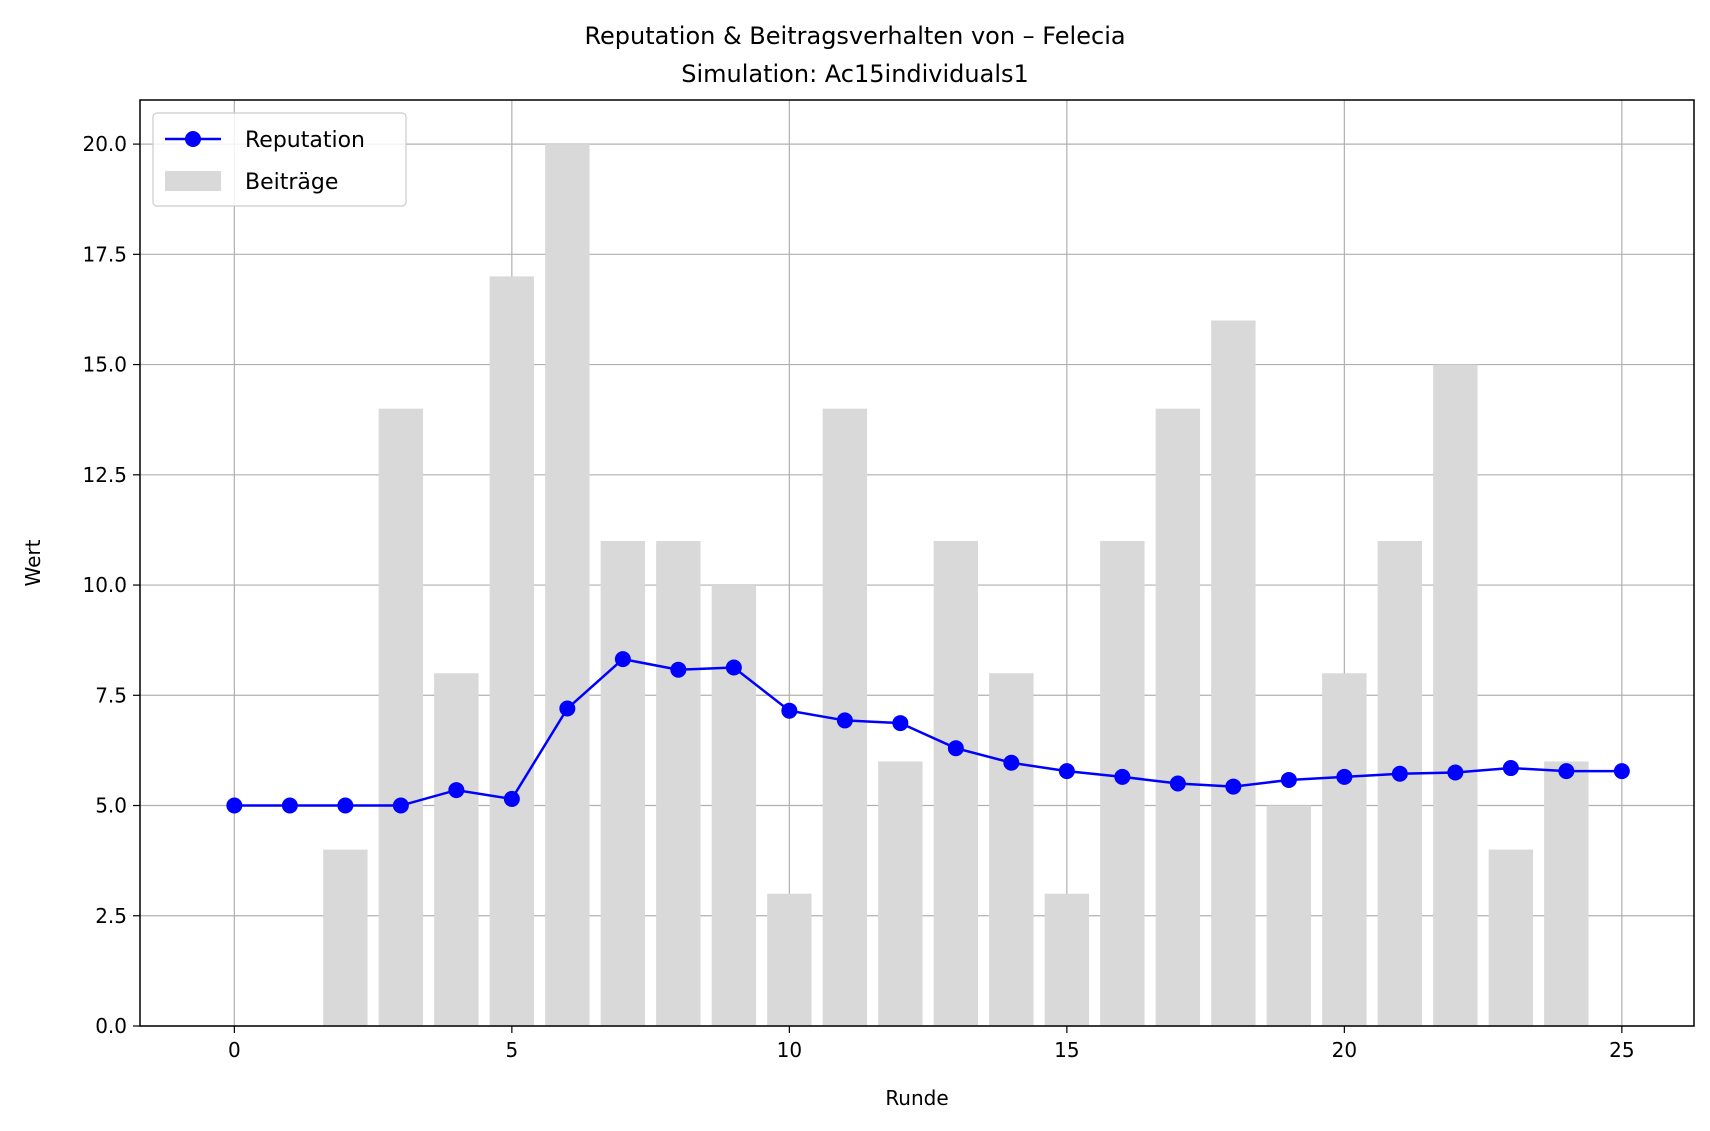 The image size is (1710, 1131). Describe the element at coordinates (111, 695) in the screenshot. I see `y-tick-label: 7.5` at that location.